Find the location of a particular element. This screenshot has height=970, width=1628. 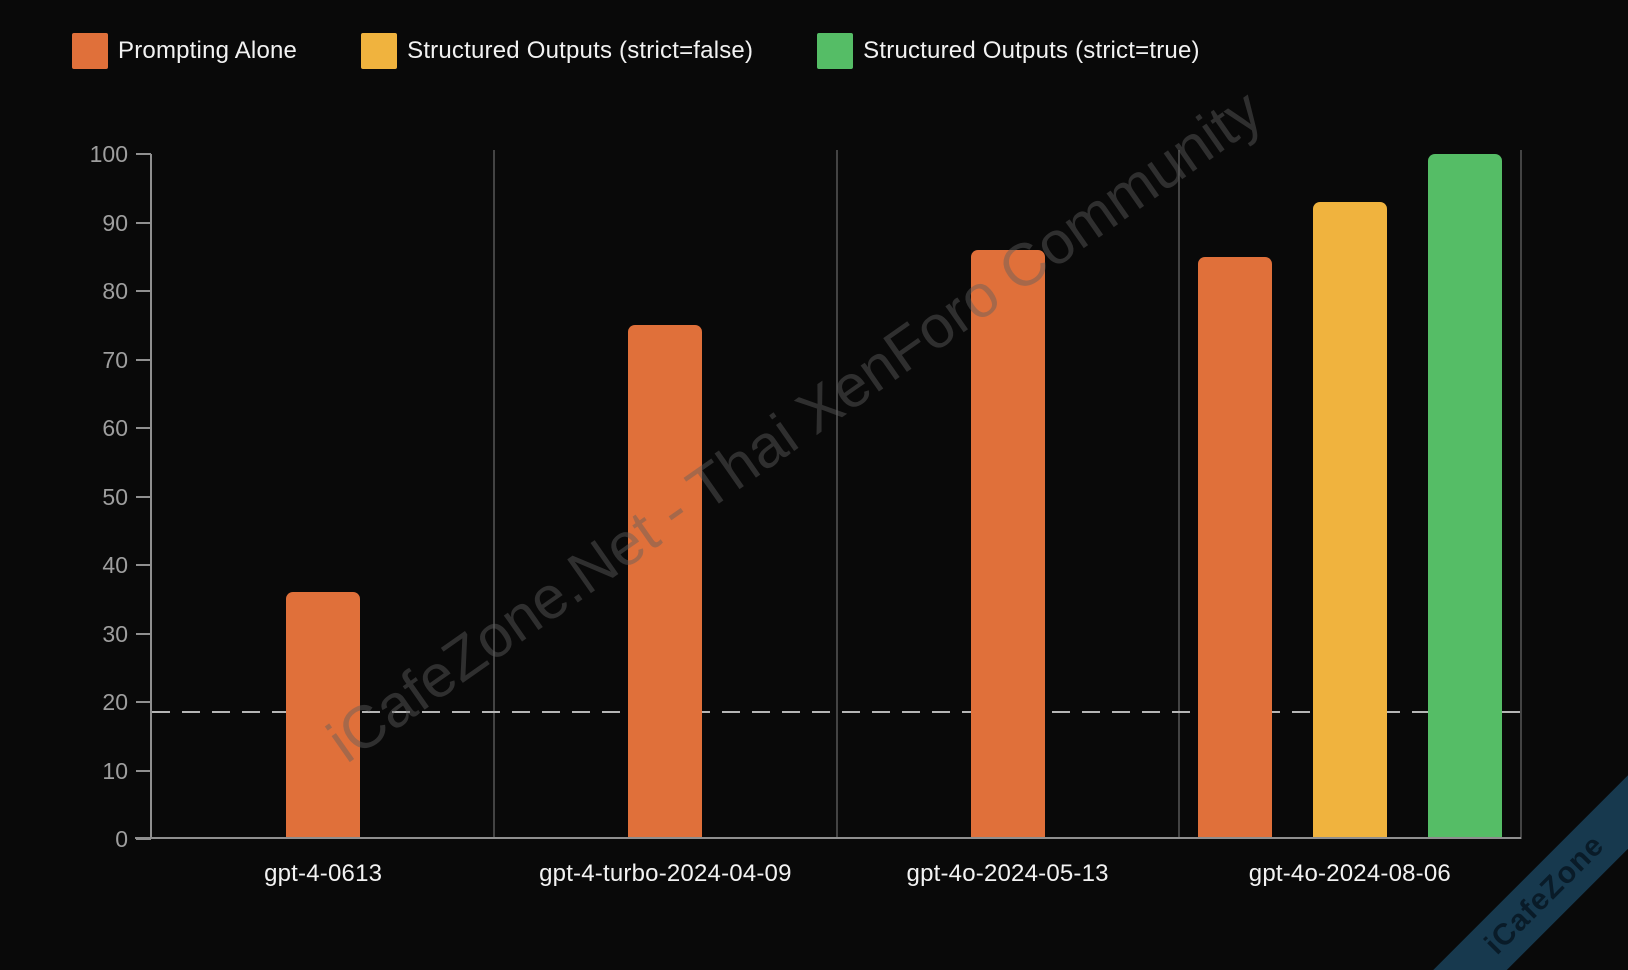

bar-structured-outputs-strict-true- is located at coordinates (1464, 496).